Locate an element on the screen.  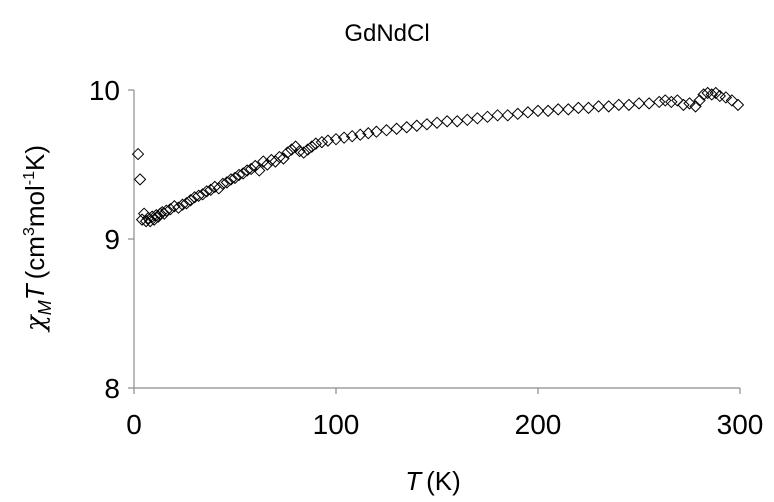
x-axis-label: T (K) is located at coordinates (433, 481).